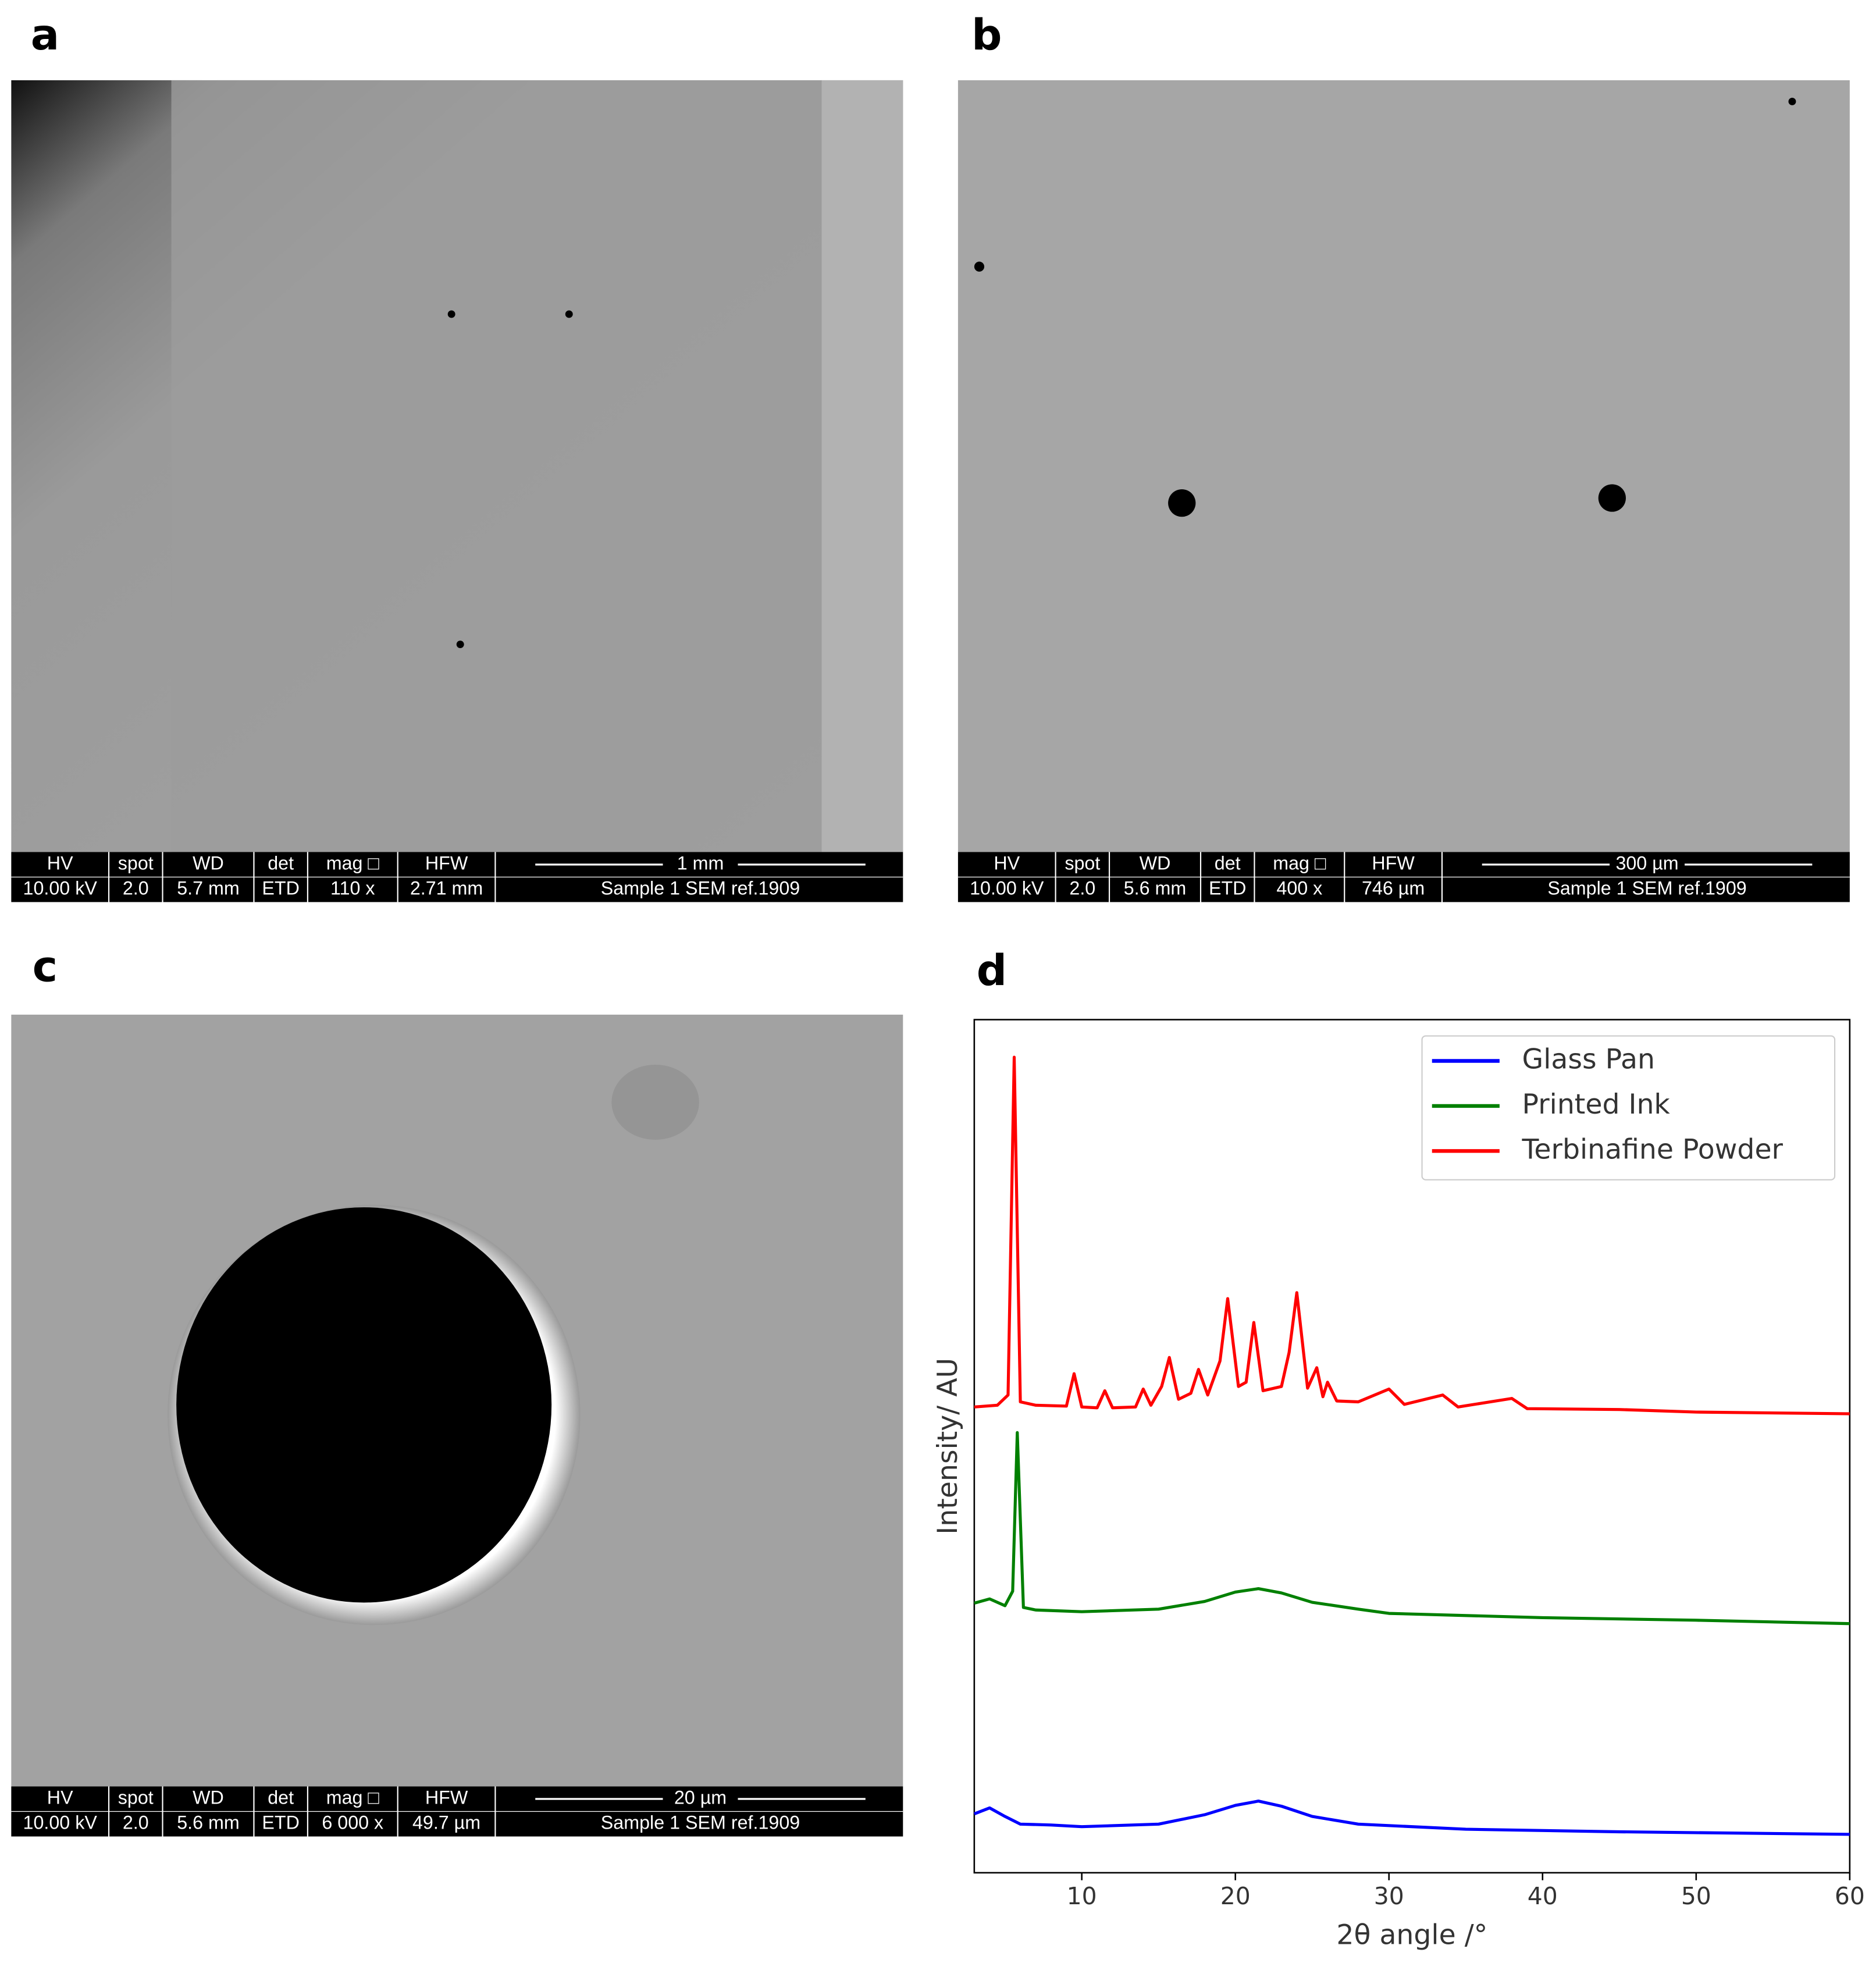 The image size is (1876, 1963). What do you see at coordinates (447, 887) in the screenshot?
I see `info-value: 2.71 mm` at bounding box center [447, 887].